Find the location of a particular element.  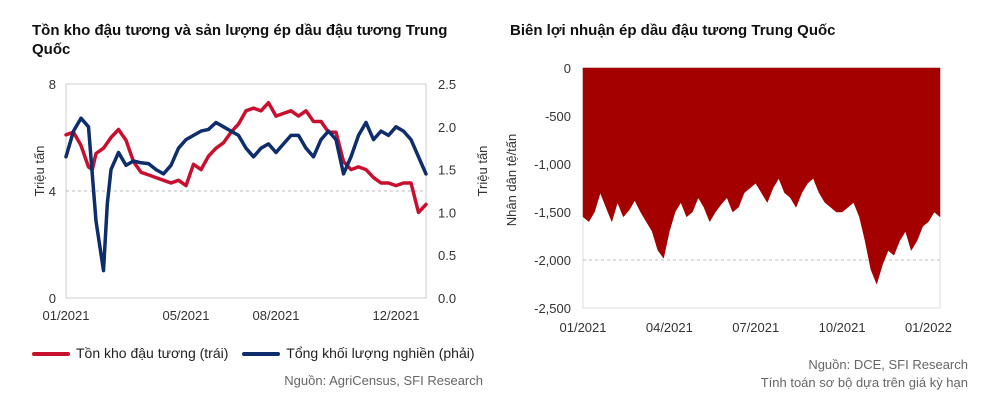

left-ytick-label: 4 is located at coordinates (52, 191).